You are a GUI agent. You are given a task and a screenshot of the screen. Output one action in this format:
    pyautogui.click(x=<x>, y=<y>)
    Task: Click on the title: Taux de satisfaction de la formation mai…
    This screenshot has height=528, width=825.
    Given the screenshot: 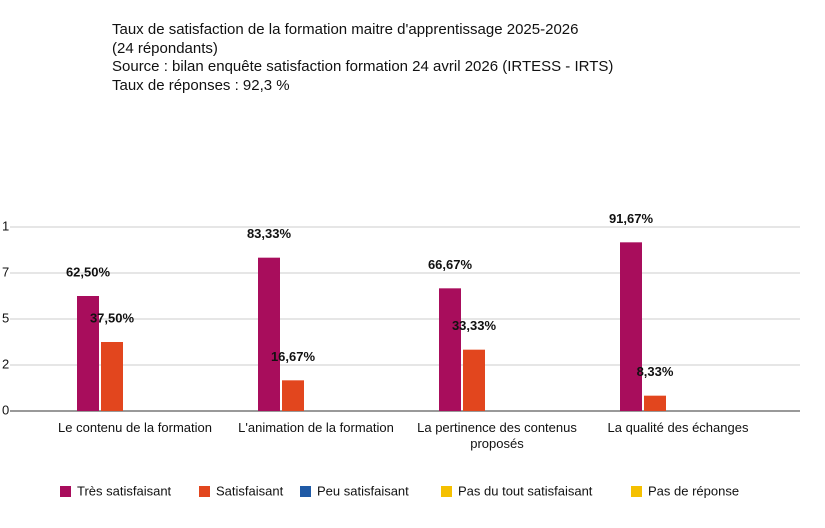 What is the action you would take?
    pyautogui.click(x=362, y=58)
    